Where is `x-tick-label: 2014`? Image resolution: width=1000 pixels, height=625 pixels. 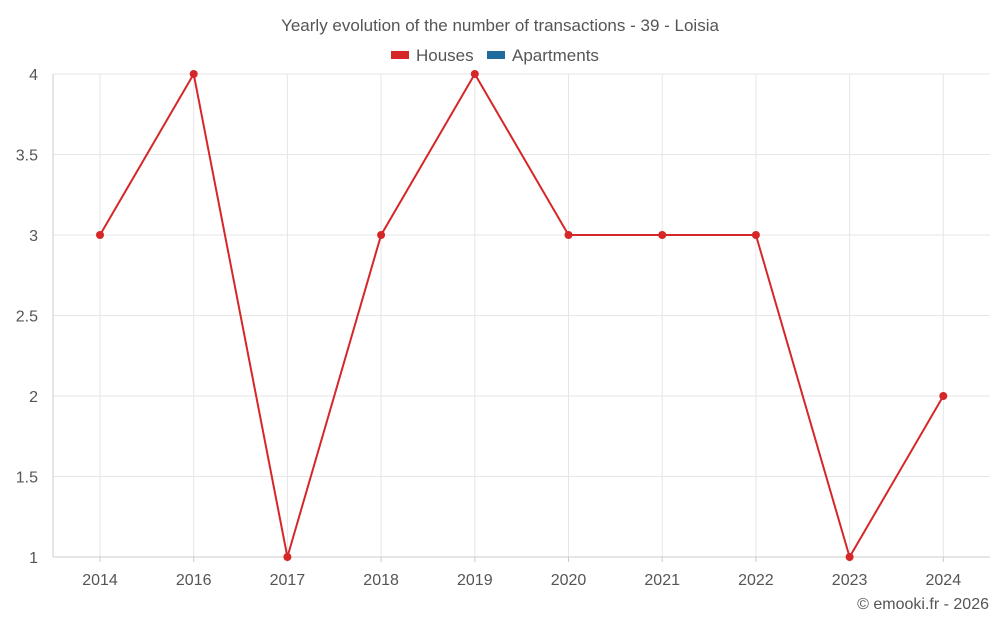 x-tick-label: 2014 is located at coordinates (100, 580).